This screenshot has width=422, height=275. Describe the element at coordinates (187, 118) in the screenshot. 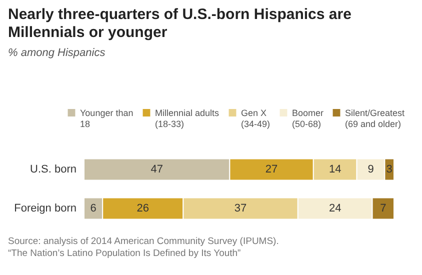

I see `legend-label: Millennial adults (18-33)` at that location.